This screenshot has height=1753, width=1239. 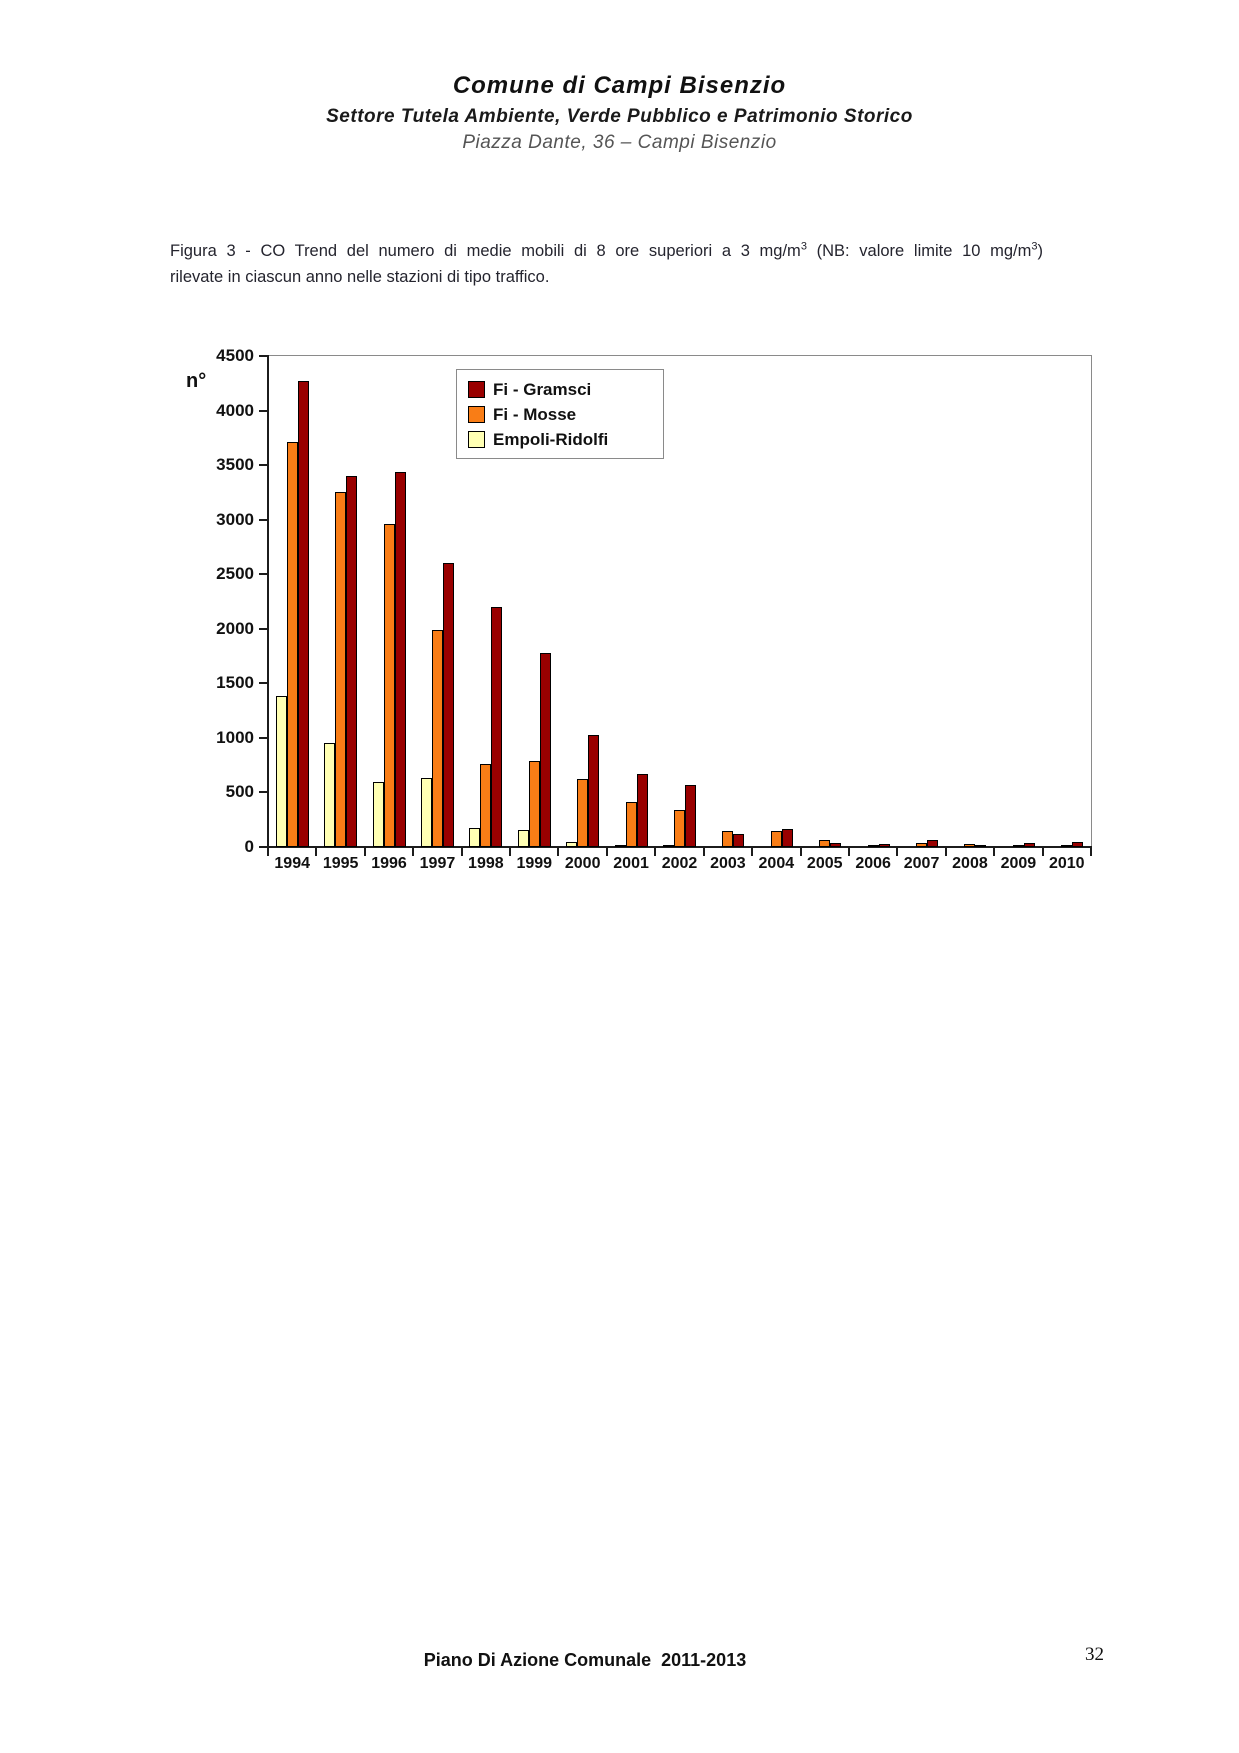 I want to click on y-axis-tick-label: 4500, so click(x=235, y=355).